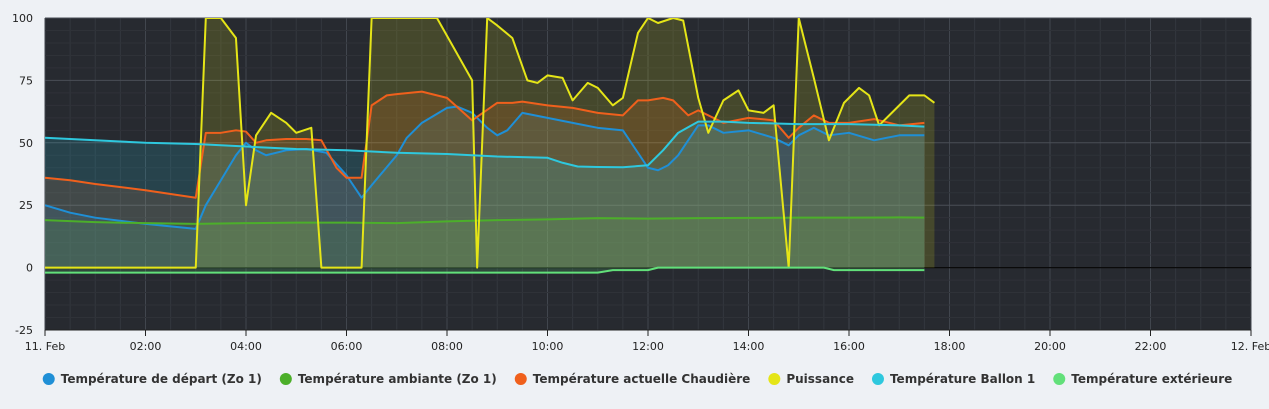 The image size is (1269, 409). I want to click on x-tick-label: 08:00, so click(447, 346).